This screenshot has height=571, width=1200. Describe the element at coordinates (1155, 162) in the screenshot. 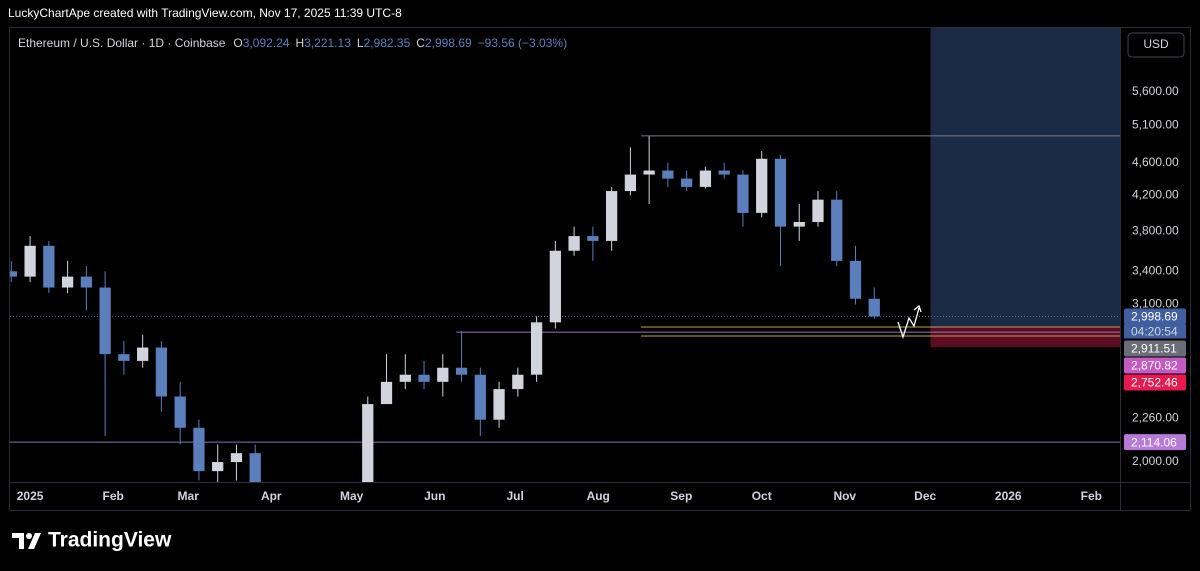

I see `y-tick-label: 4,600.00` at that location.